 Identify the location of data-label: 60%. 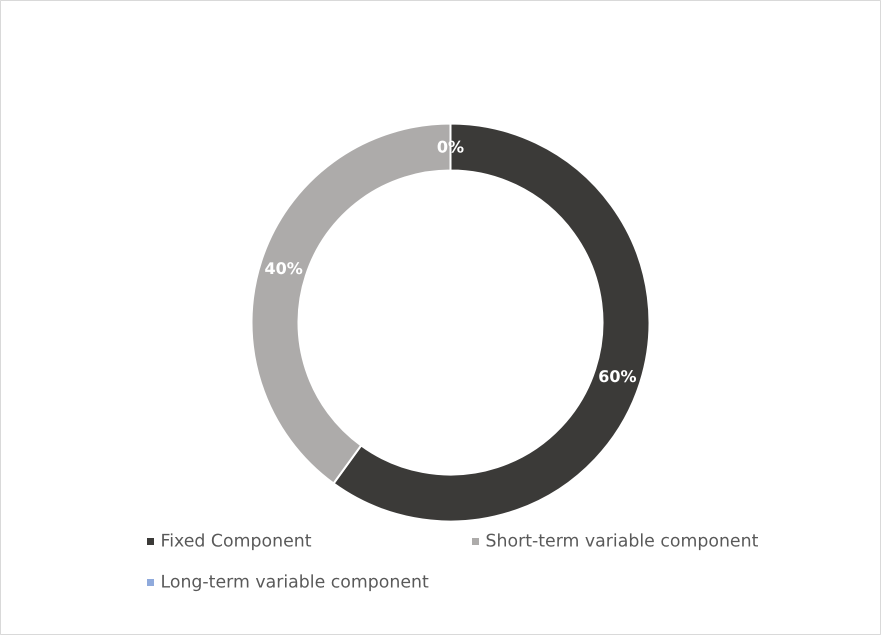
(617, 376).